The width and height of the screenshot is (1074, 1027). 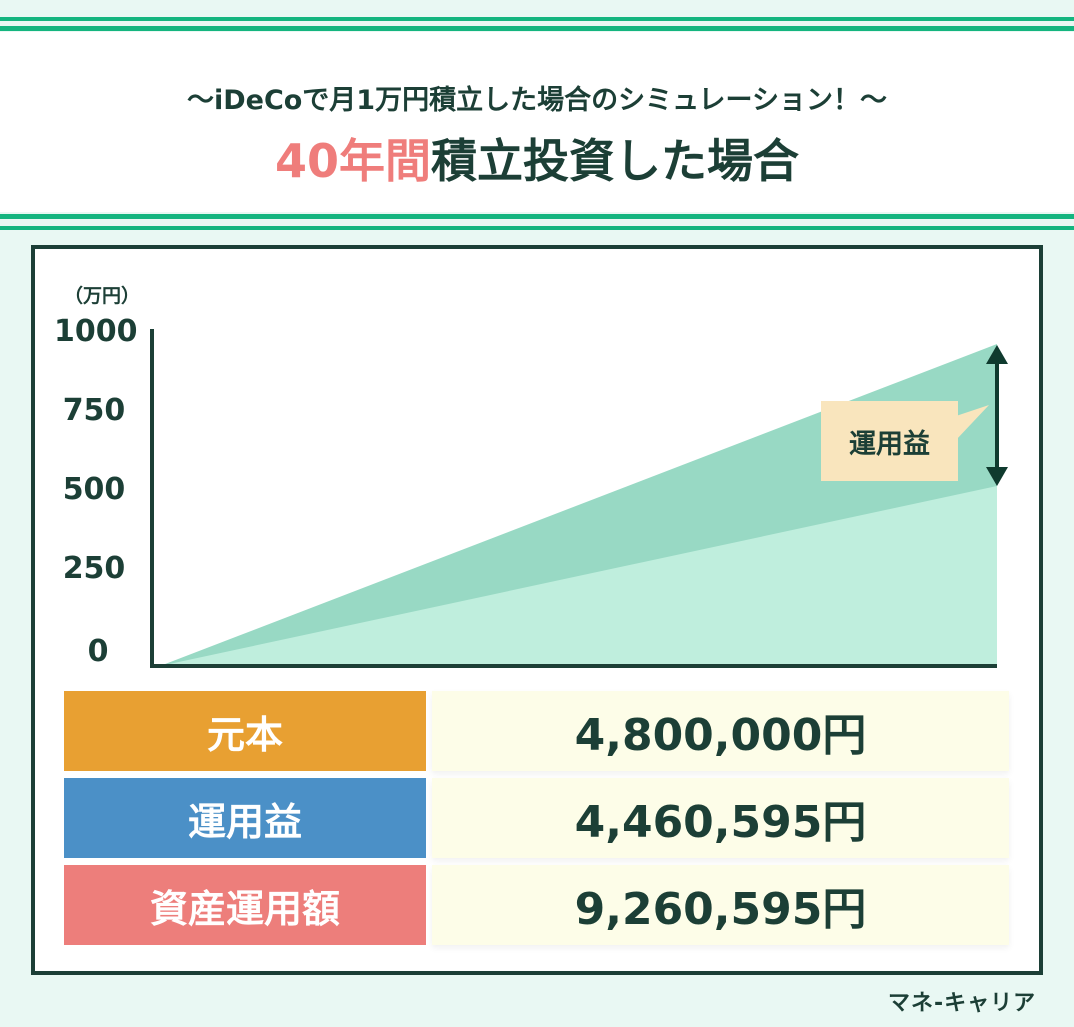 What do you see at coordinates (578, 576) in the screenshot?
I see `principal-area` at bounding box center [578, 576].